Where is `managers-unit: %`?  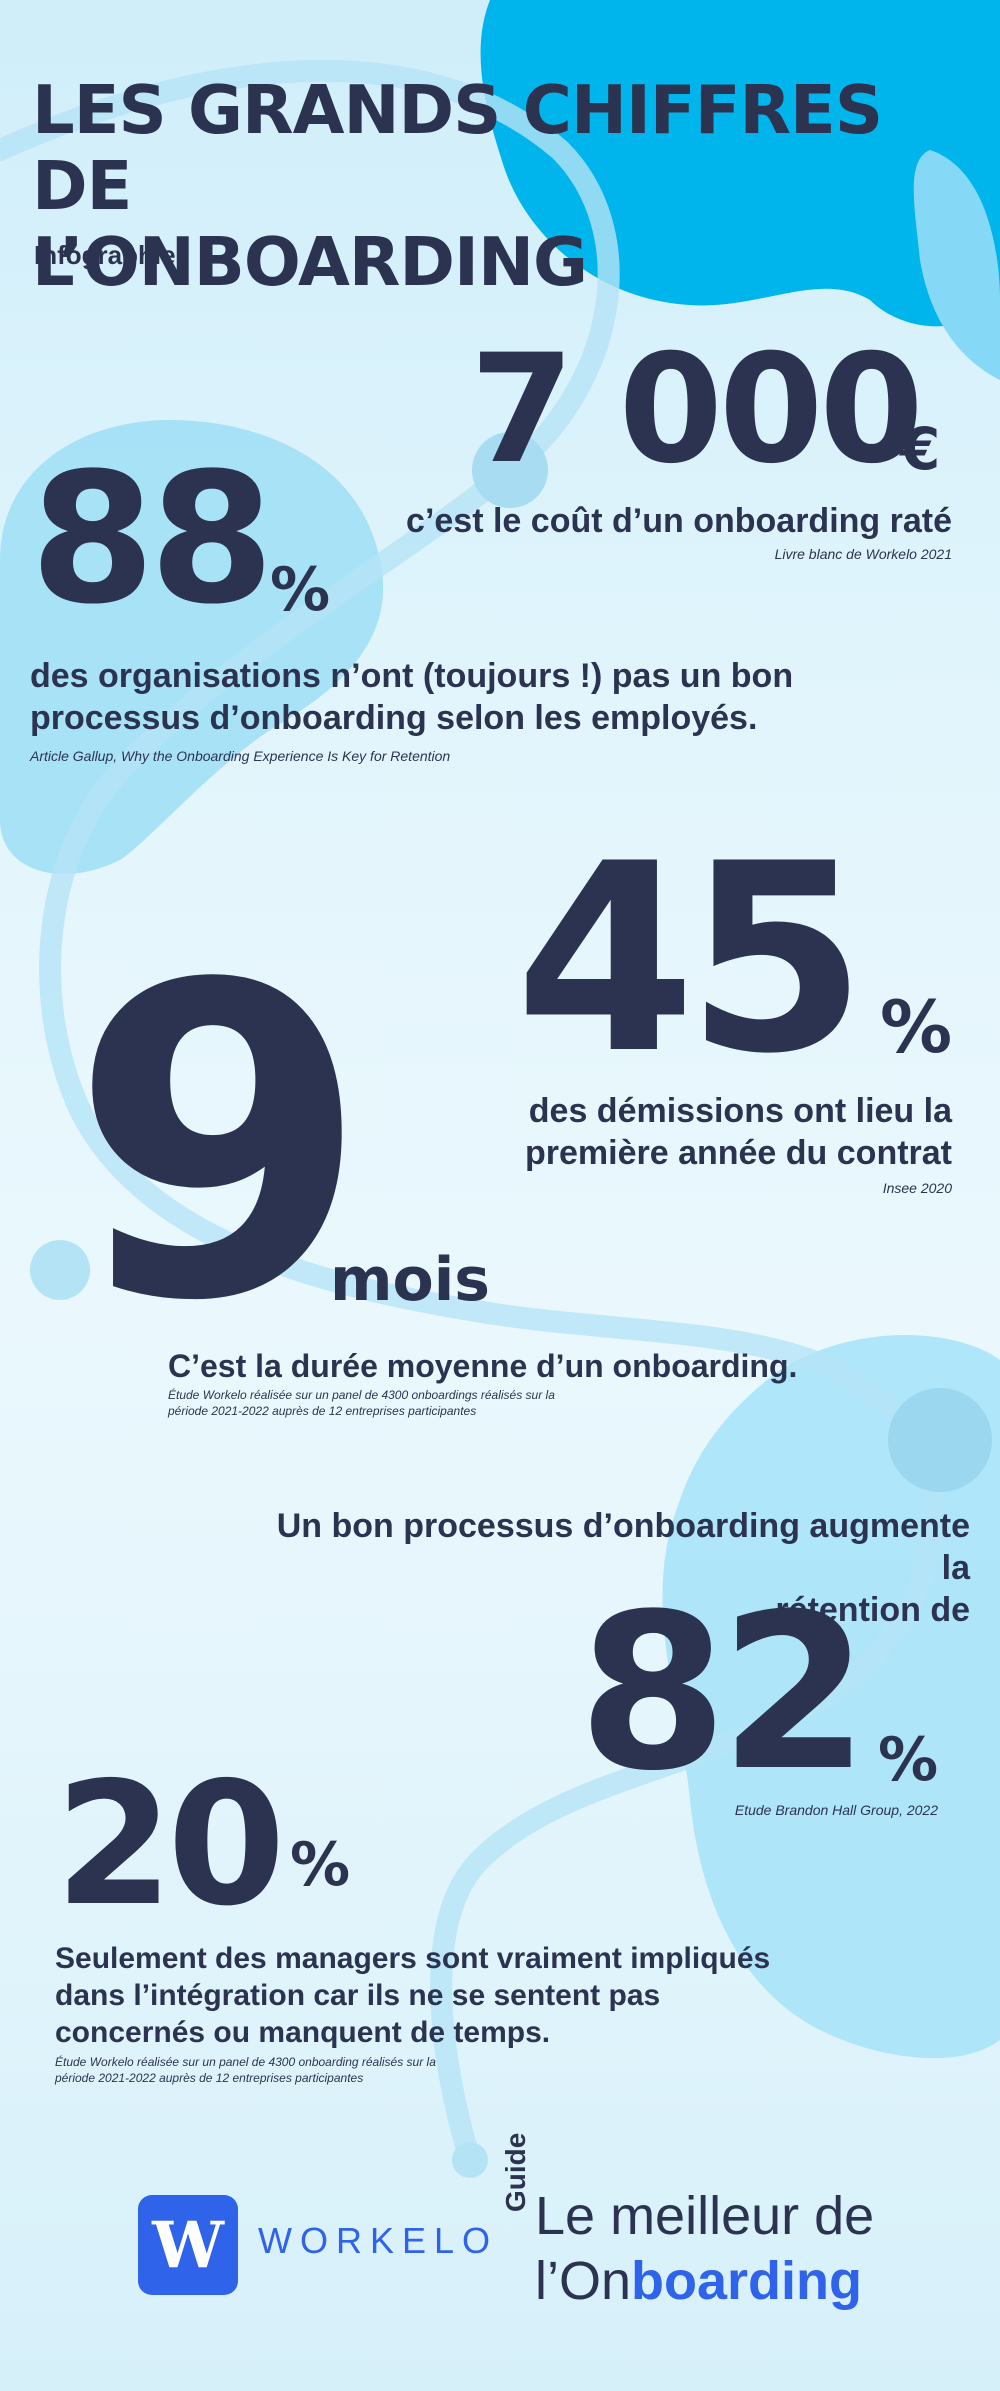 managers-unit: % is located at coordinates (320, 1865).